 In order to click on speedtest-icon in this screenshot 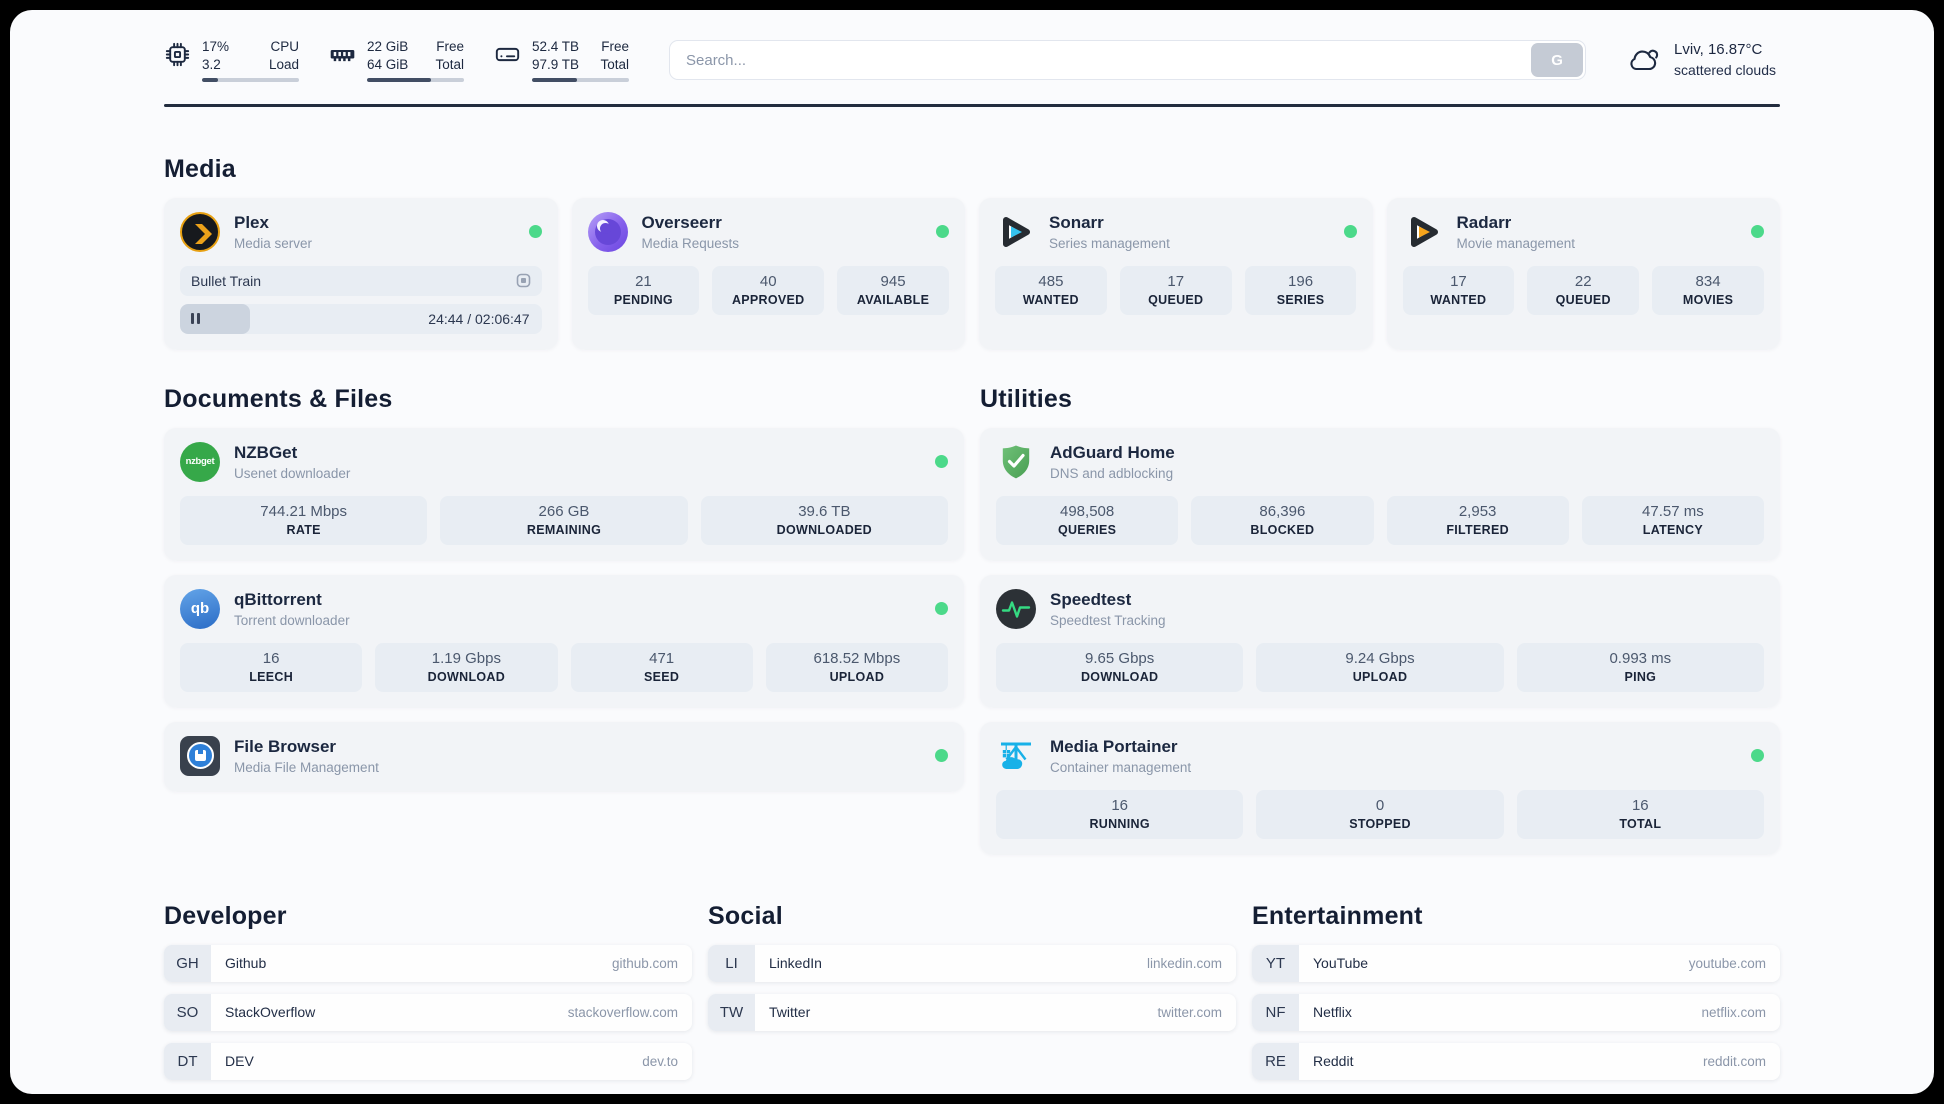, I will do `click(1016, 608)`.